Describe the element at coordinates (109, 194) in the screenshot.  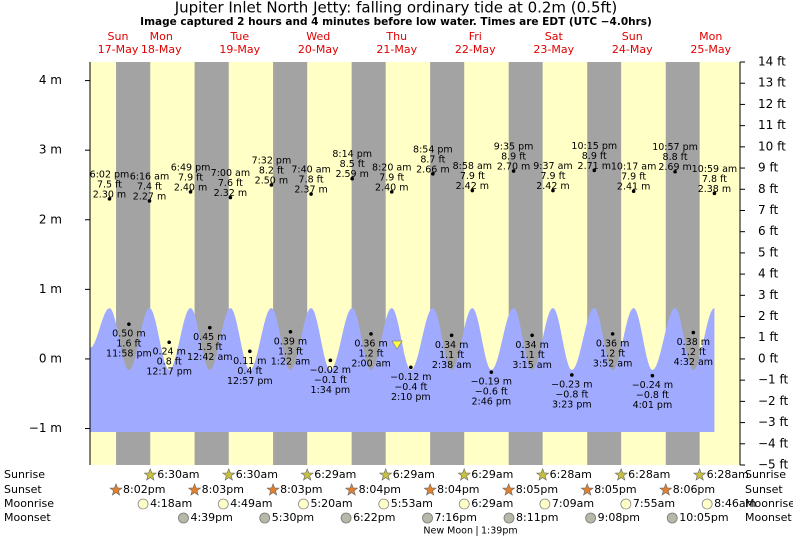
I see `tide-m: 2.30 m` at that location.